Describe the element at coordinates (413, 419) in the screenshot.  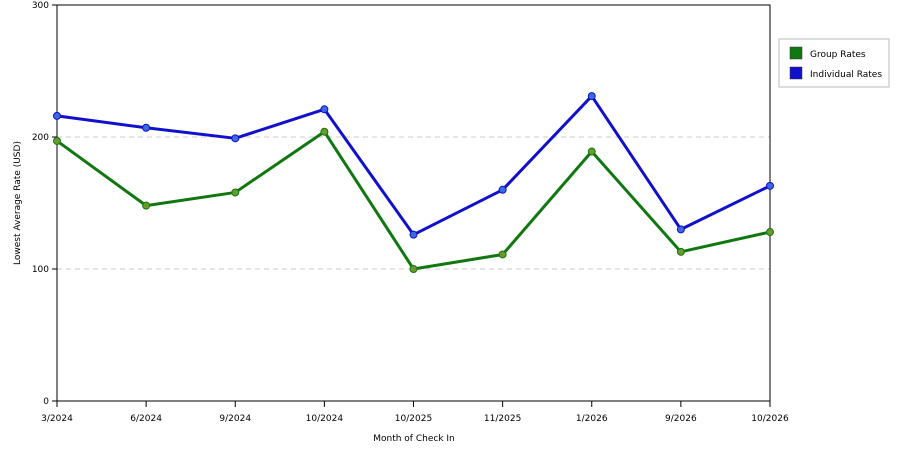
I see `x-tick-label: 10/2025` at that location.